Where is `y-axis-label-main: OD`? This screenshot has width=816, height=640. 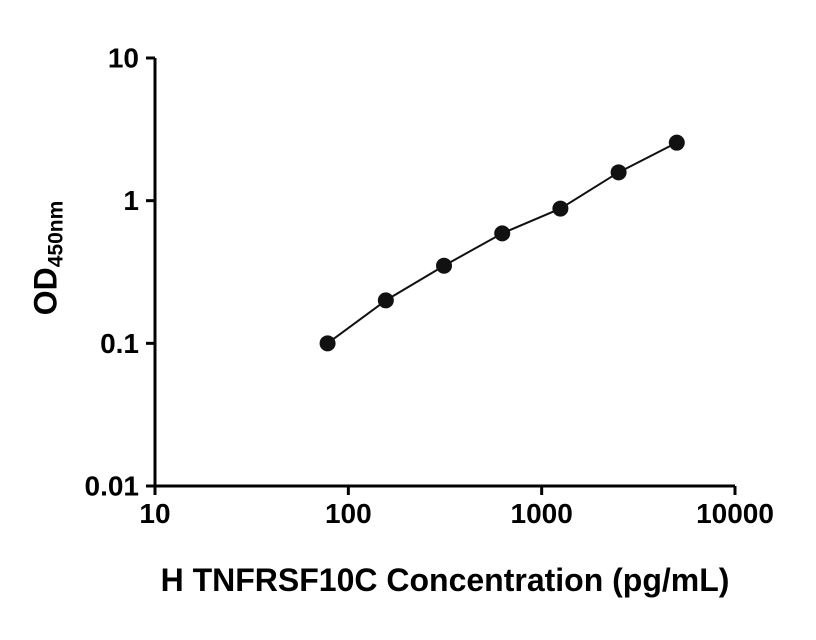 y-axis-label-main: OD is located at coordinates (45, 291).